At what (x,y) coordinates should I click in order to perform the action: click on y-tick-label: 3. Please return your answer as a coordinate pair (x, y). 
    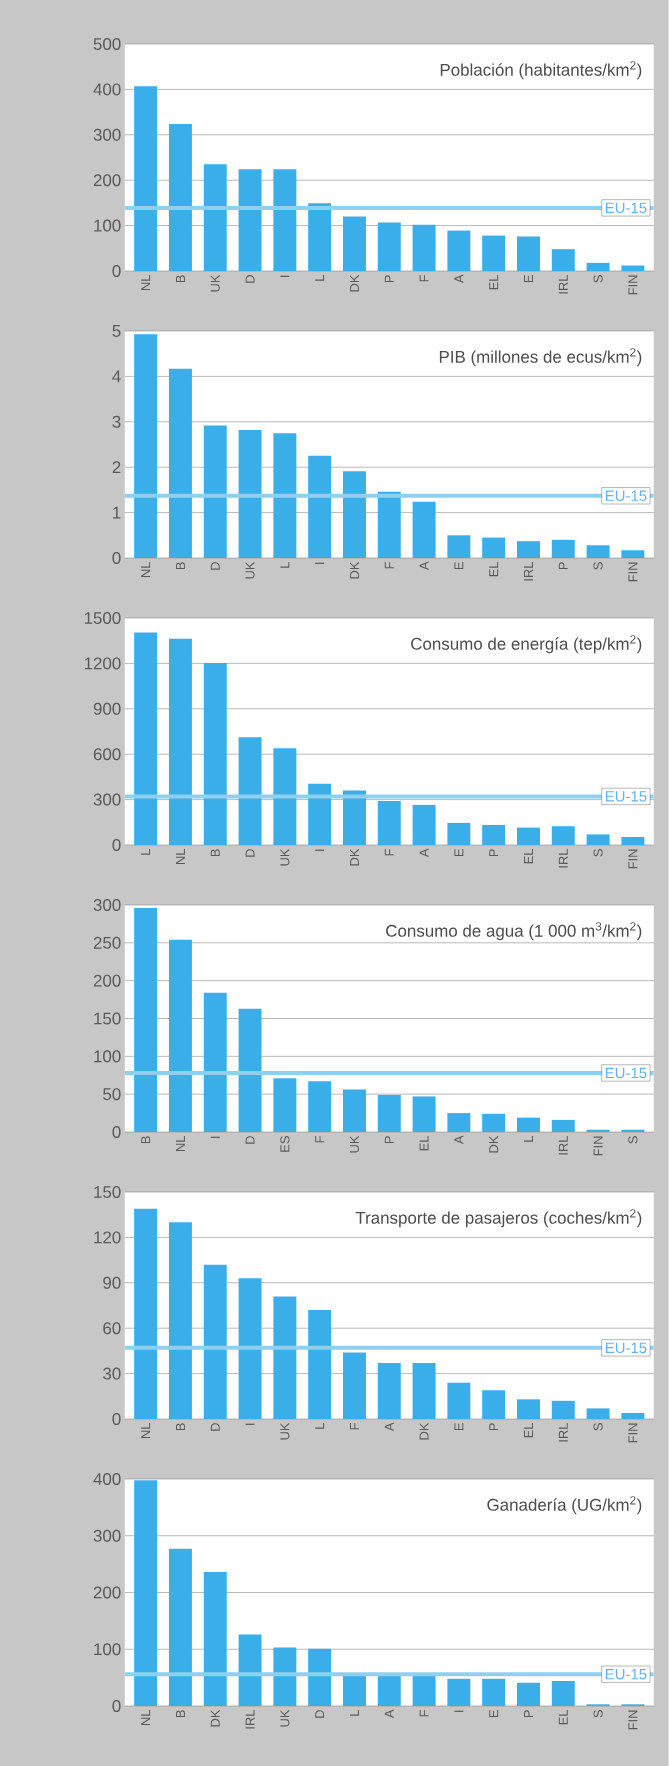
    Looking at the image, I should click on (116, 421).